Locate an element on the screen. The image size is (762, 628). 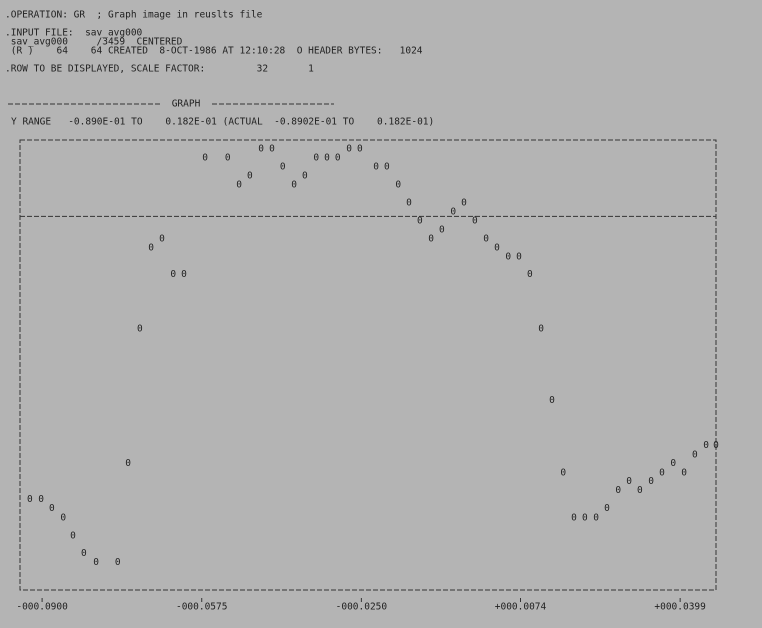
x-tick-label: +000.0399 is located at coordinates (680, 607).